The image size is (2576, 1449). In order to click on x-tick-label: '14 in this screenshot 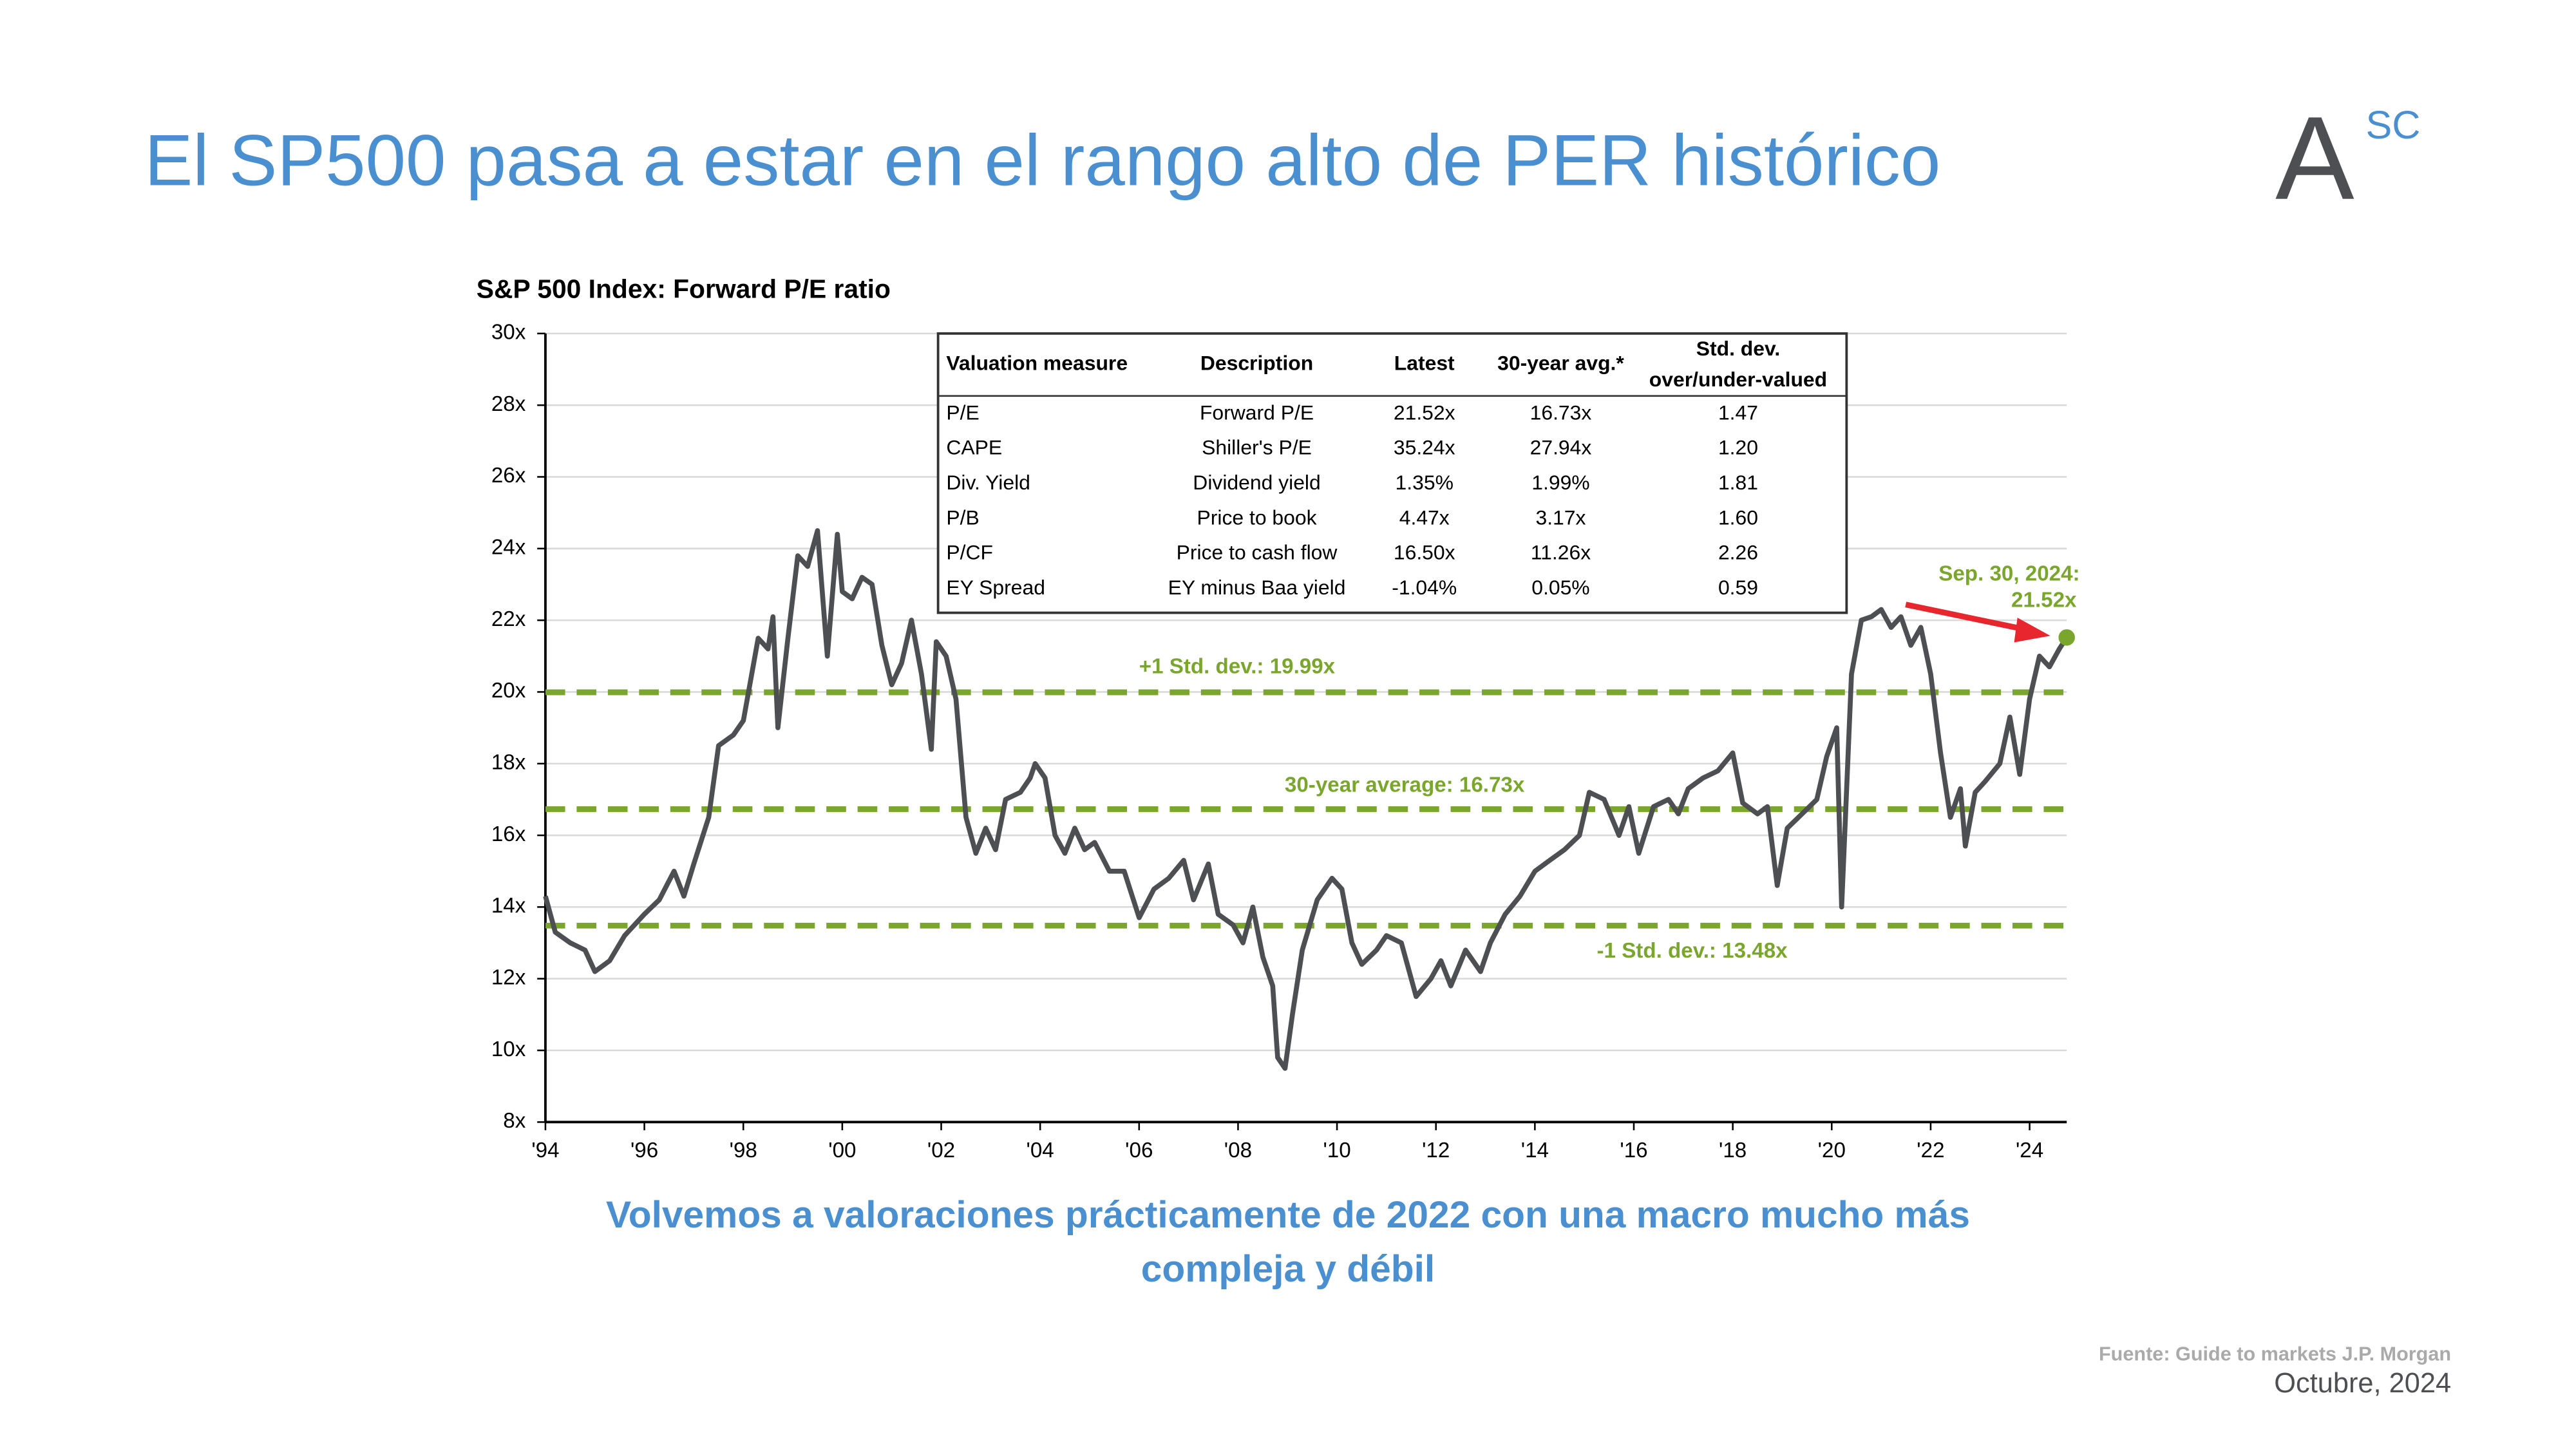, I will do `click(1535, 1150)`.